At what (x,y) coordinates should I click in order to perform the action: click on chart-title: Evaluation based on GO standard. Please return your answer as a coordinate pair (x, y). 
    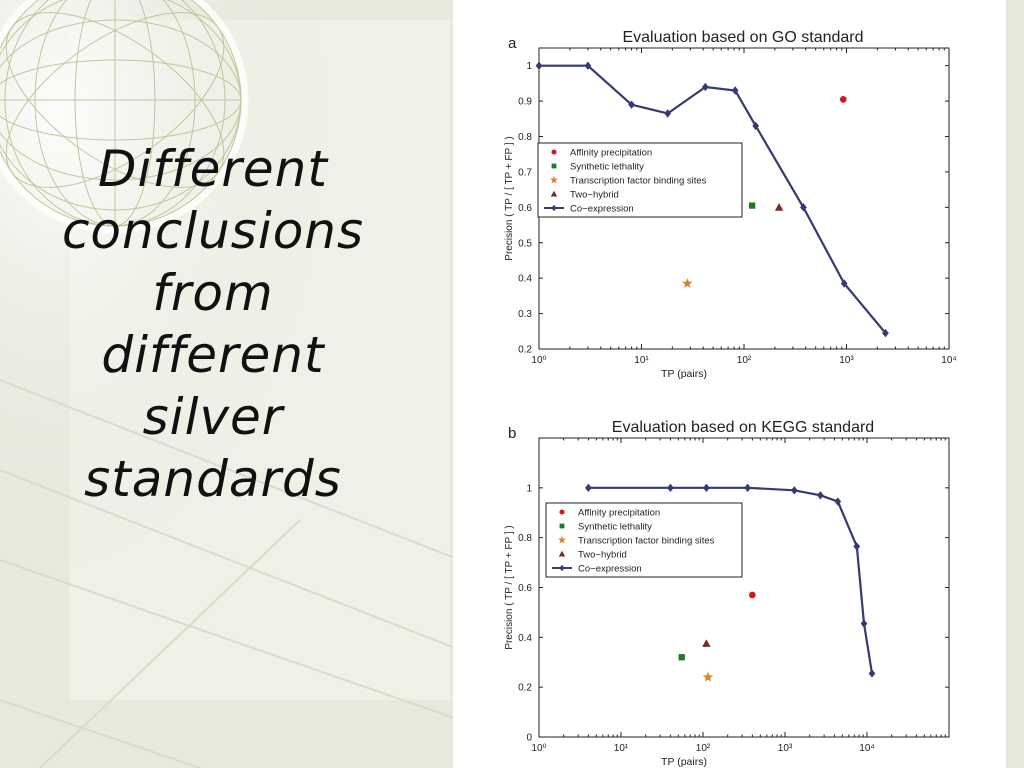
    Looking at the image, I should click on (742, 37).